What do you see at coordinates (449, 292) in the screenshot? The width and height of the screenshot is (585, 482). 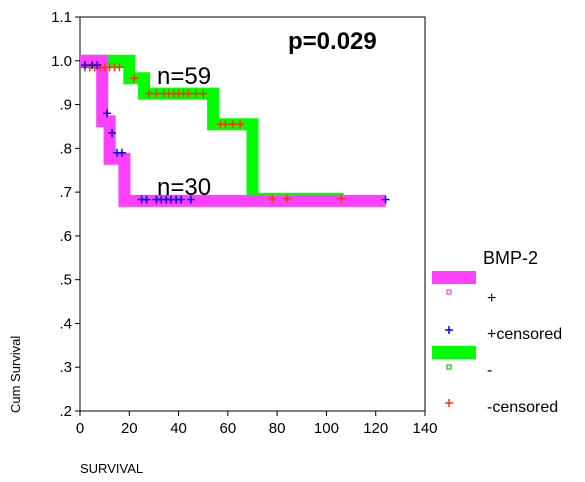 I see `legend-swatch-positive-marker` at bounding box center [449, 292].